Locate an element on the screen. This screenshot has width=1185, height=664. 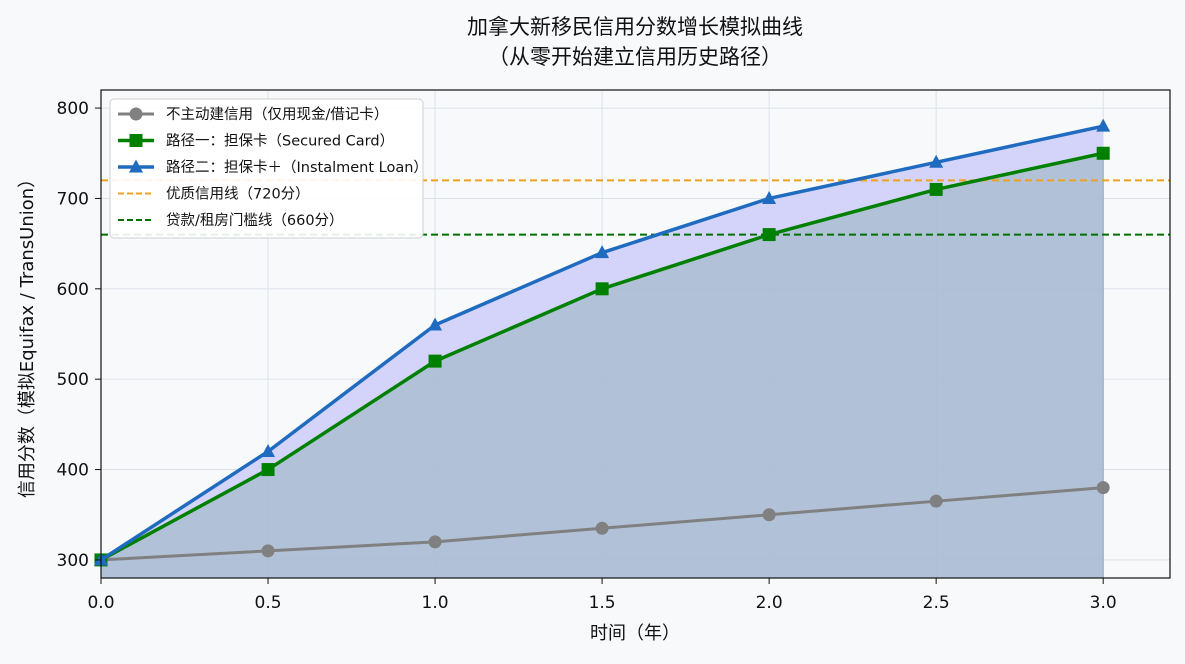
y-tick-label: 400 is located at coordinates (73, 471).